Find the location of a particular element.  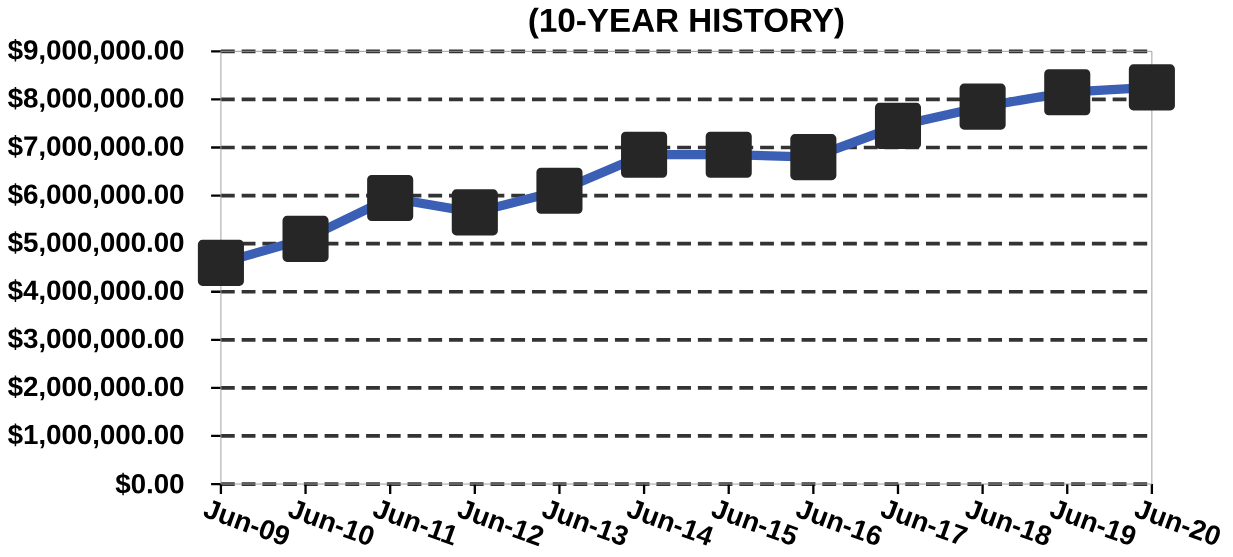

y-tick-label: $0.00 is located at coordinates (149, 484).